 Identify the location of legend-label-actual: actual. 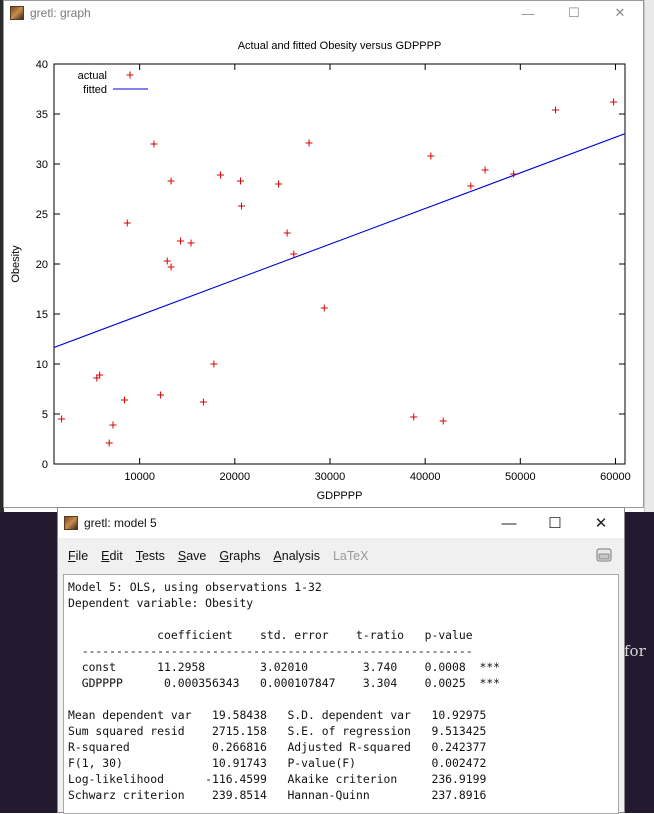
(92, 76).